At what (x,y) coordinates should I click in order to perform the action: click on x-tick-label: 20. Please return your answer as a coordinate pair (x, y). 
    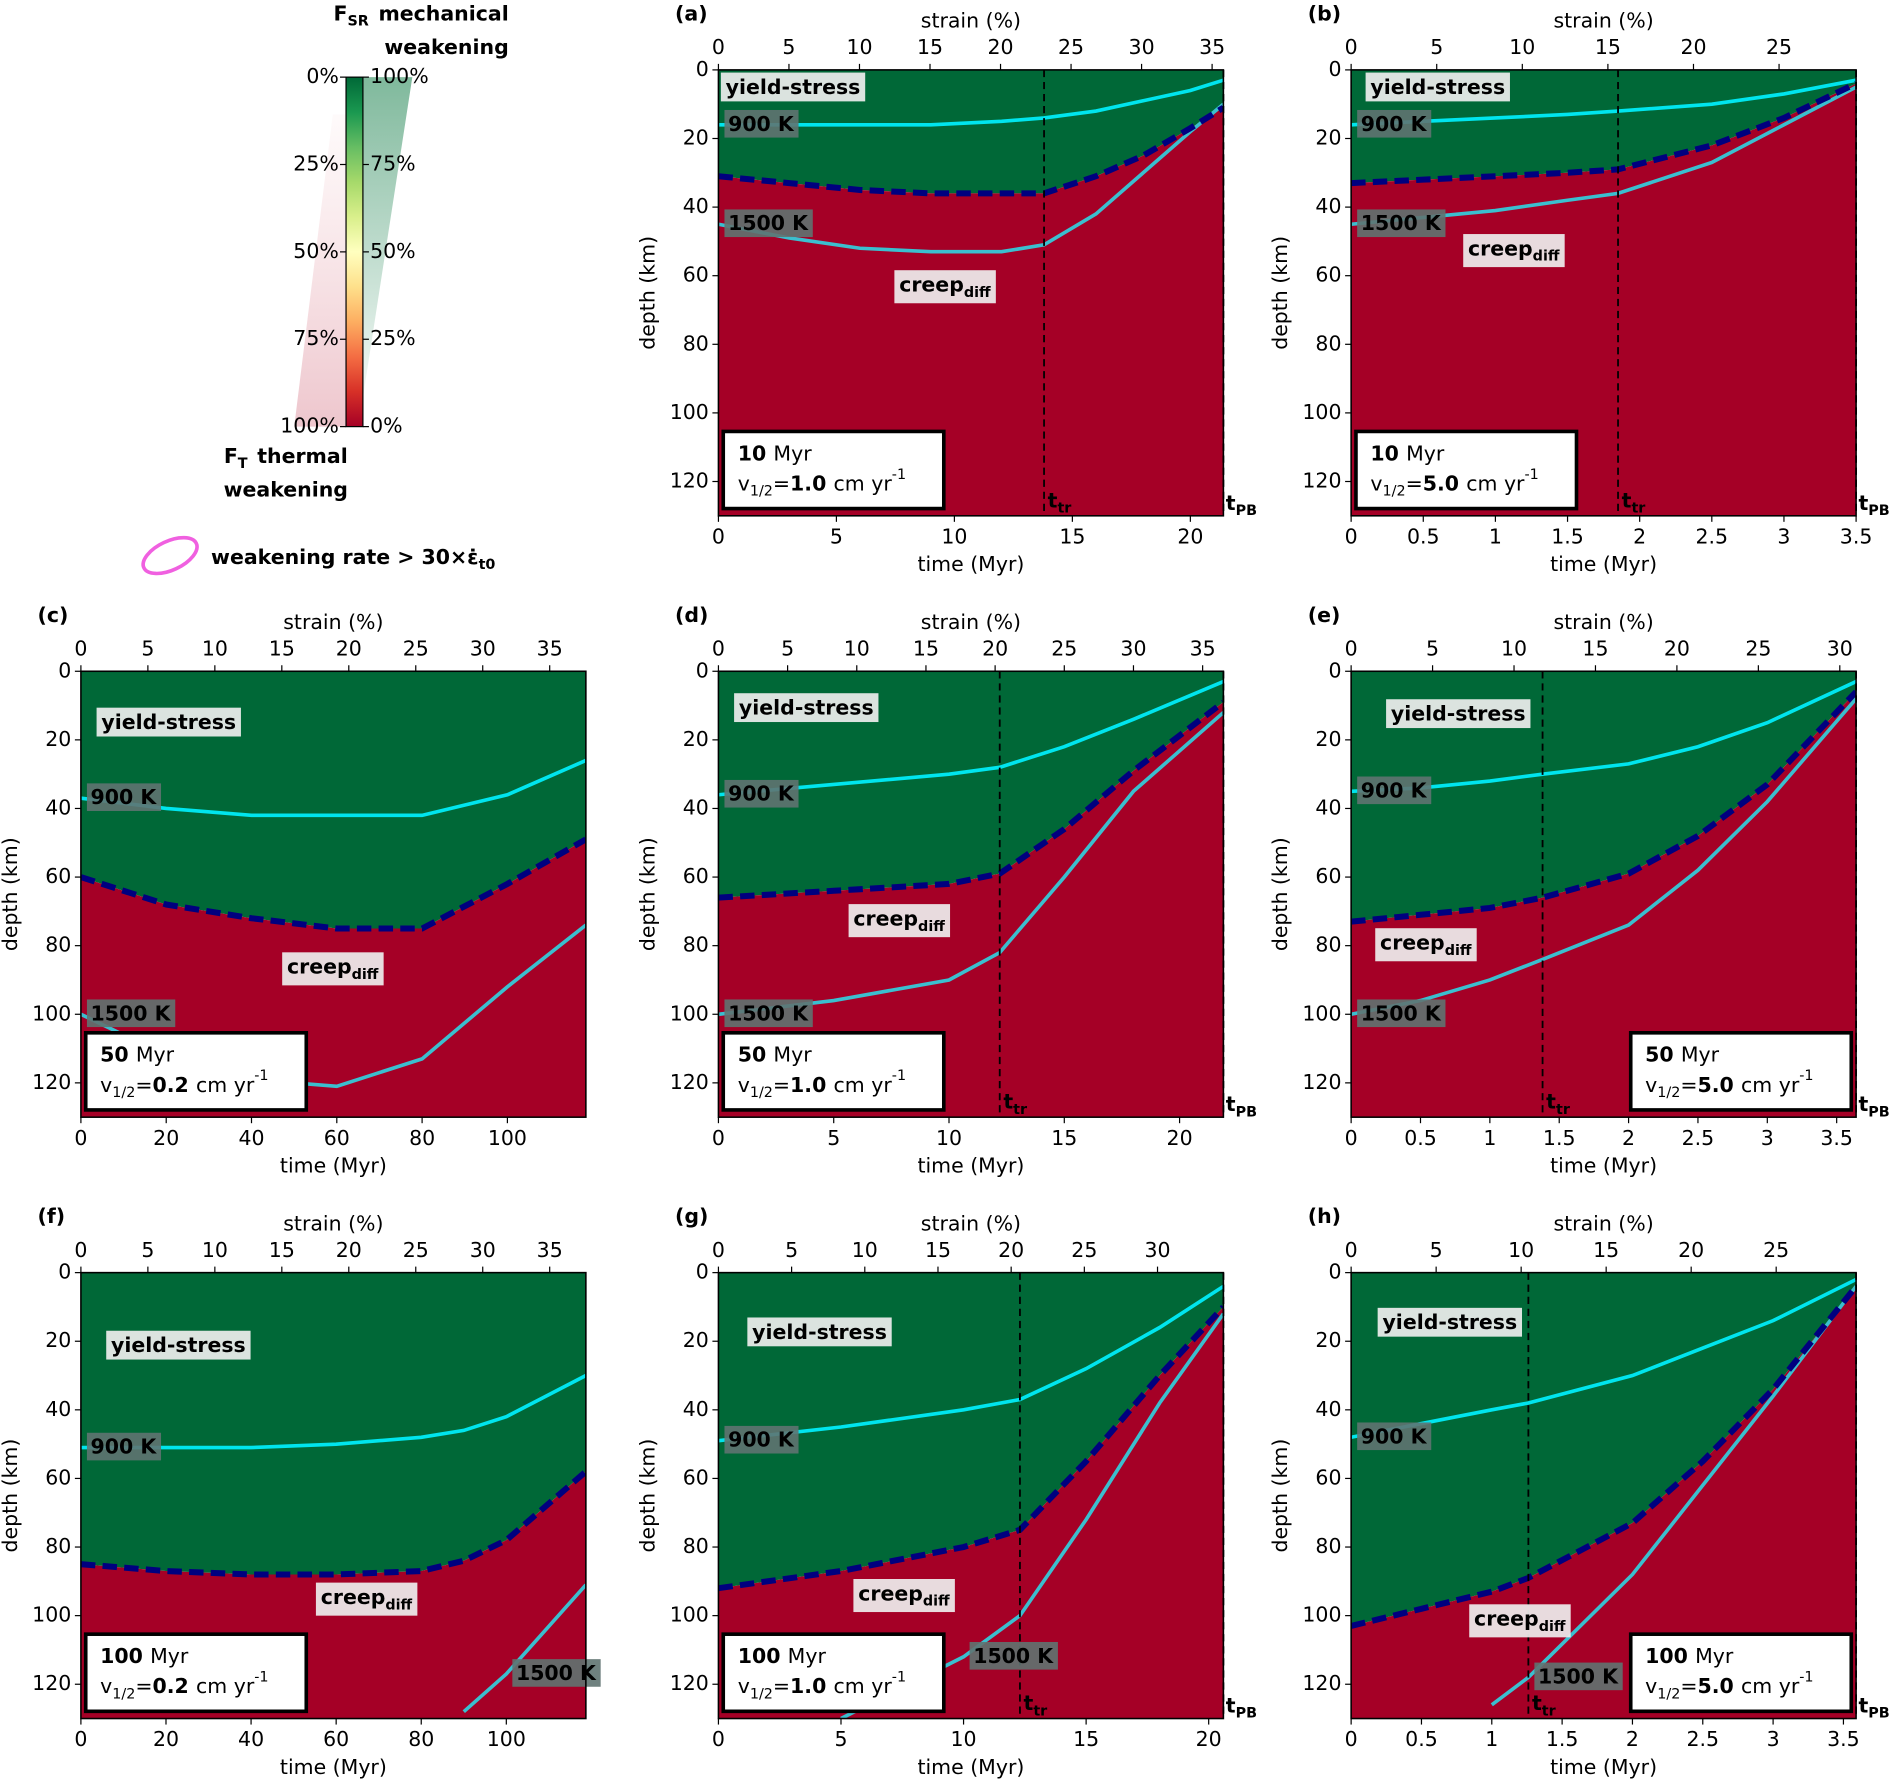
    Looking at the image, I should click on (1180, 1138).